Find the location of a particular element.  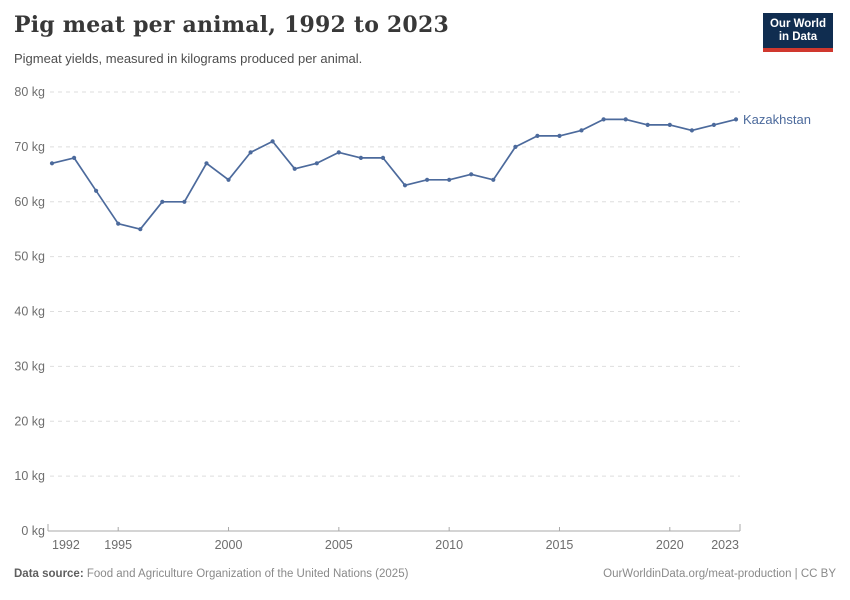

series-label: Kazakhstan is located at coordinates (777, 119).